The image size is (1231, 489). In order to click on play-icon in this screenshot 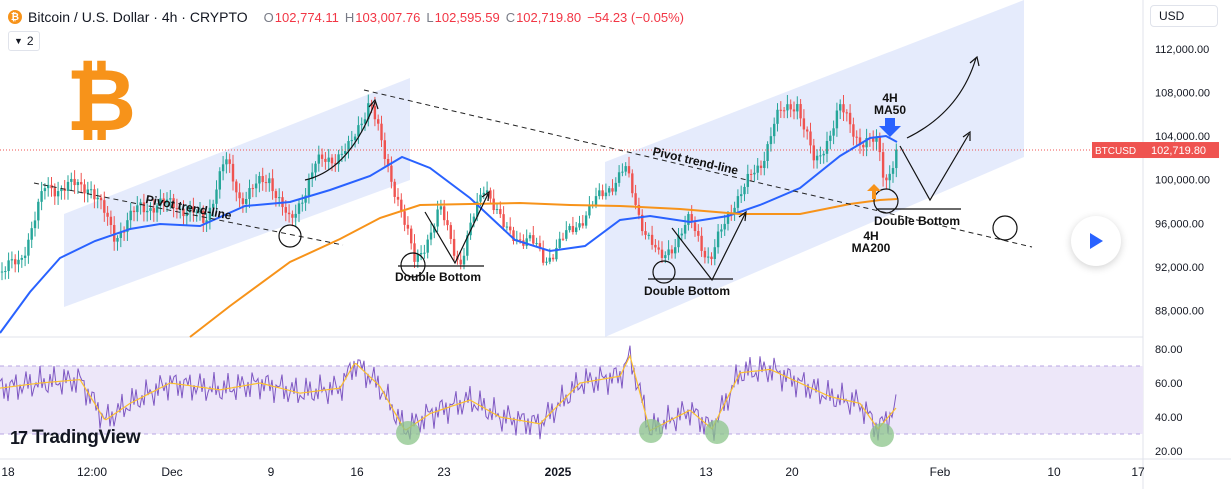, I will do `click(1096, 241)`.